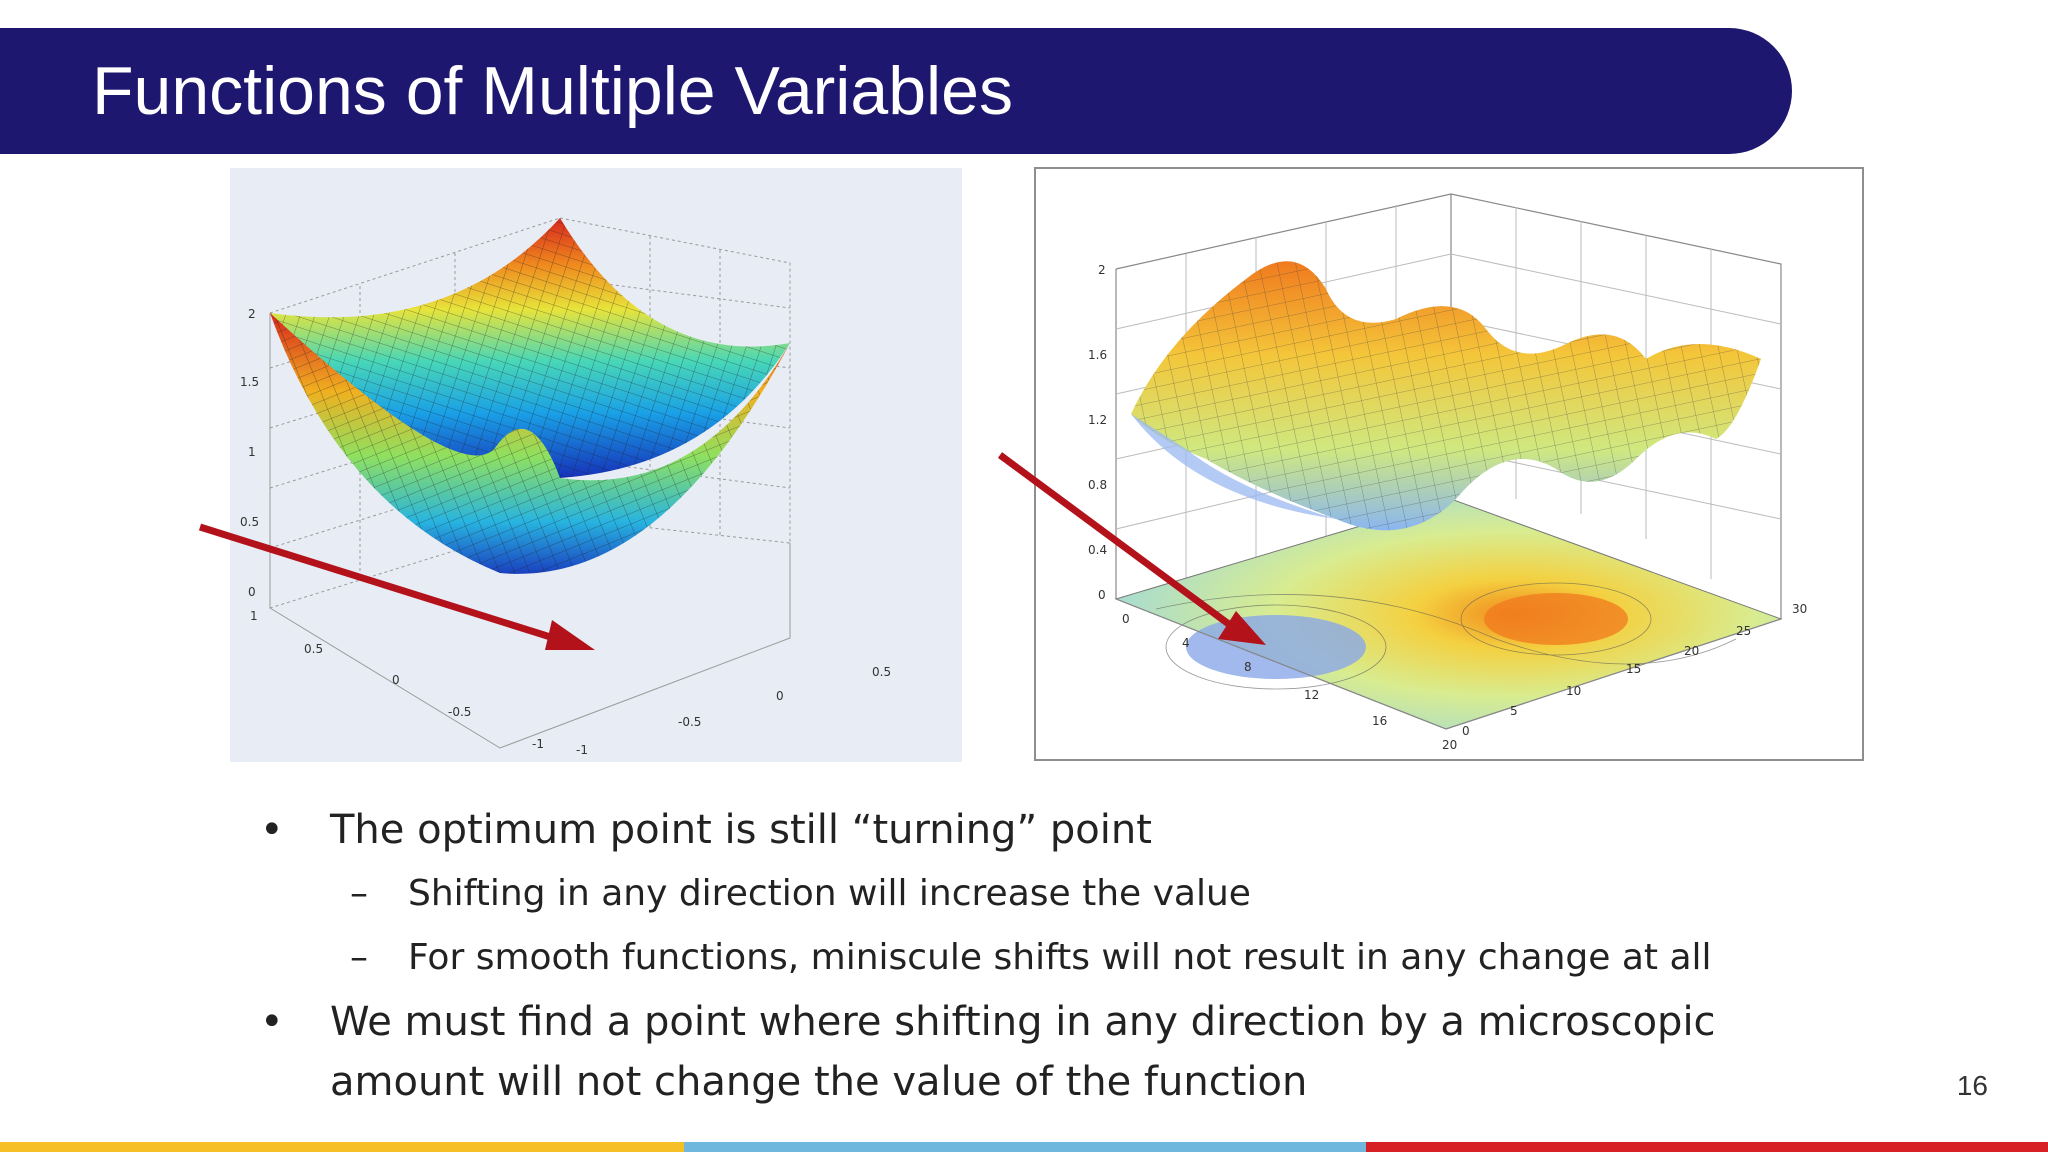  Describe the element at coordinates (1573, 691) in the screenshot. I see `y-tick: 10` at that location.